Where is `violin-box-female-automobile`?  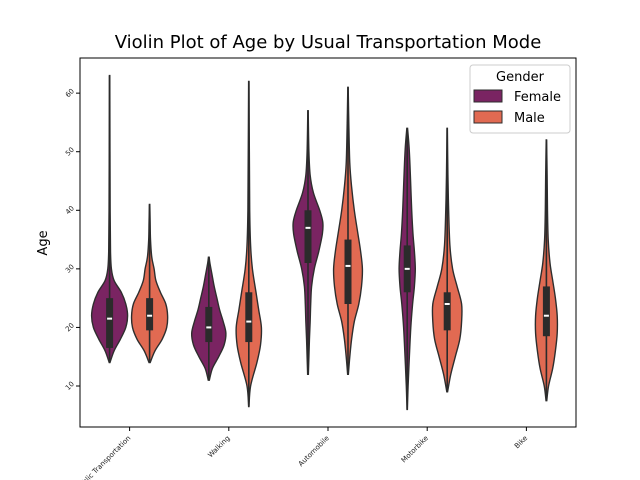
violin-box-female-automobile is located at coordinates (308, 236).